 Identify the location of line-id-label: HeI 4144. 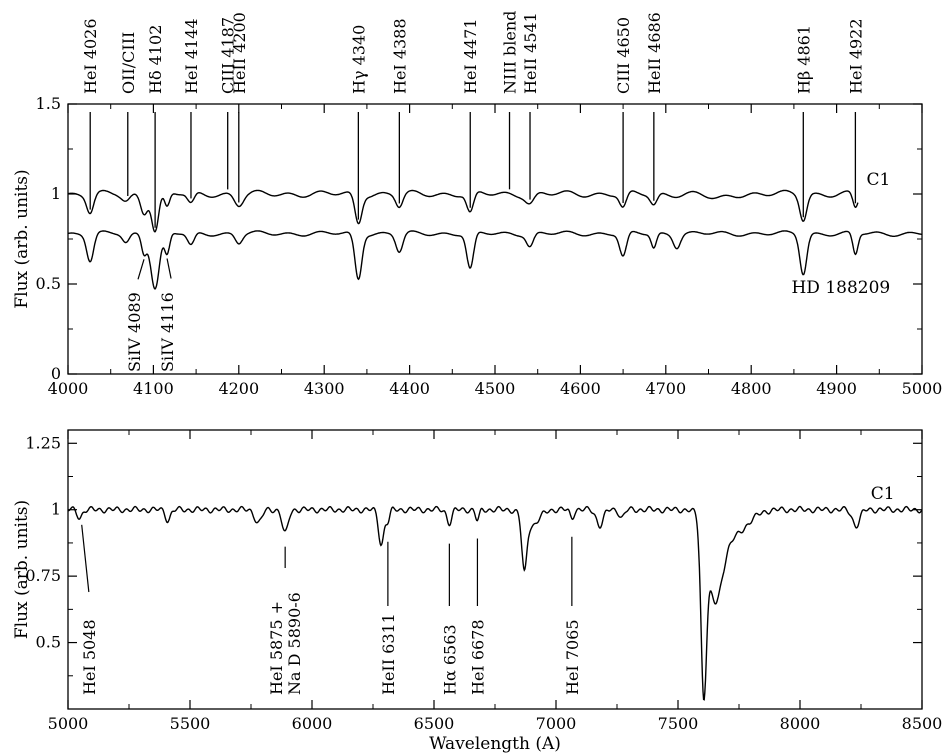
(191, 56).